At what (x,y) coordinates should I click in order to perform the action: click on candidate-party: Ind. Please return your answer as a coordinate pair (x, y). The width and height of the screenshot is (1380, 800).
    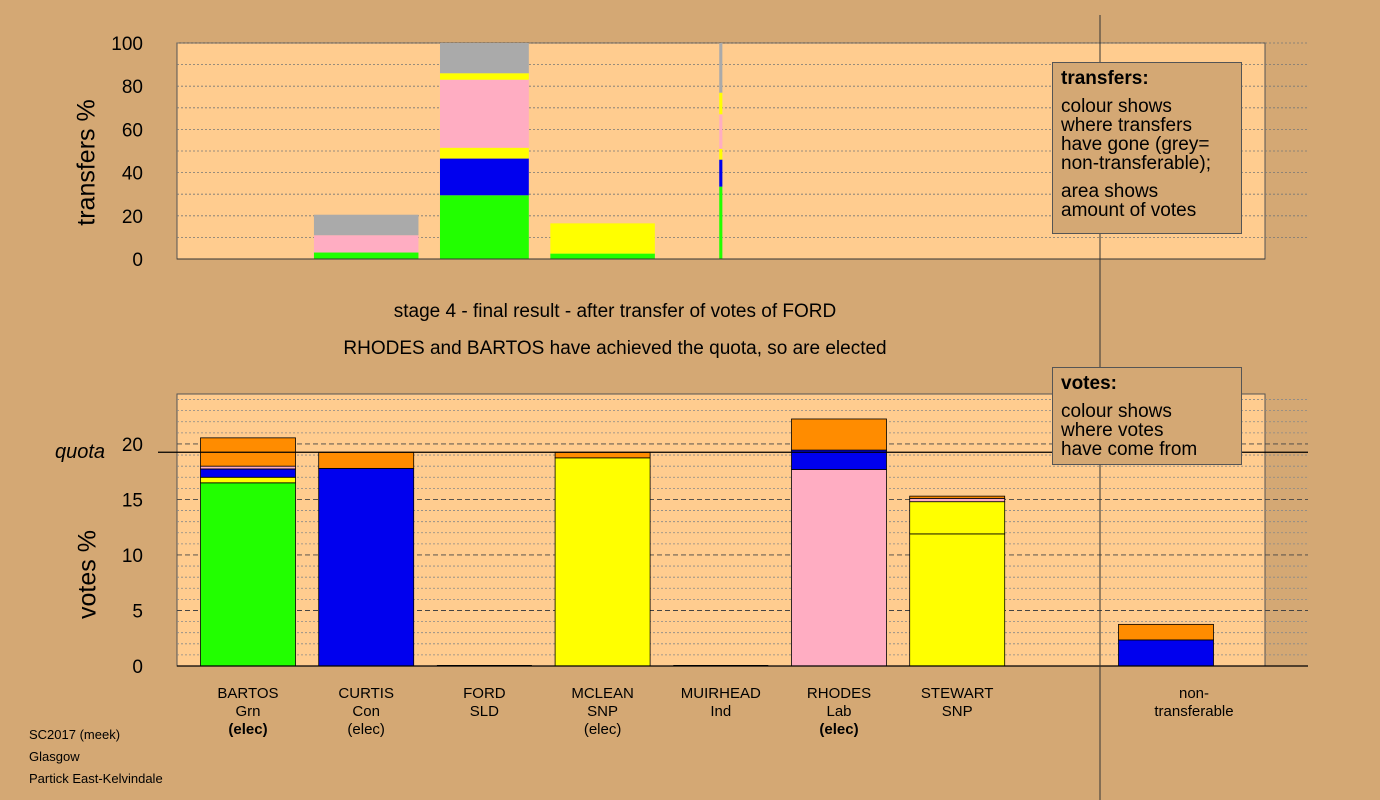
    Looking at the image, I should click on (721, 711).